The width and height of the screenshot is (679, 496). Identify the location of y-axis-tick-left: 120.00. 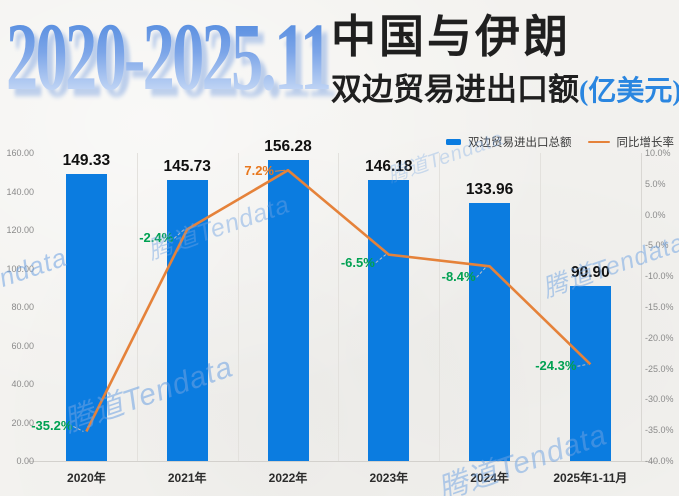
(20, 230).